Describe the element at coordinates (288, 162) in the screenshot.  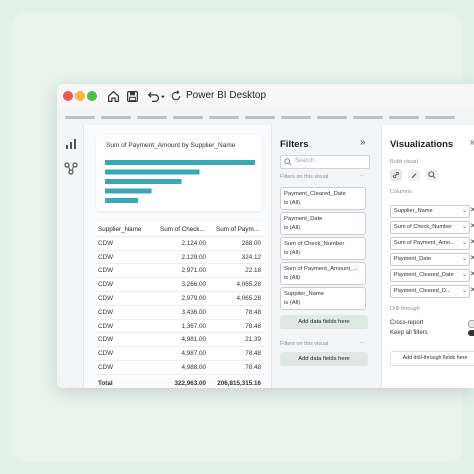
I see `search-icon` at that location.